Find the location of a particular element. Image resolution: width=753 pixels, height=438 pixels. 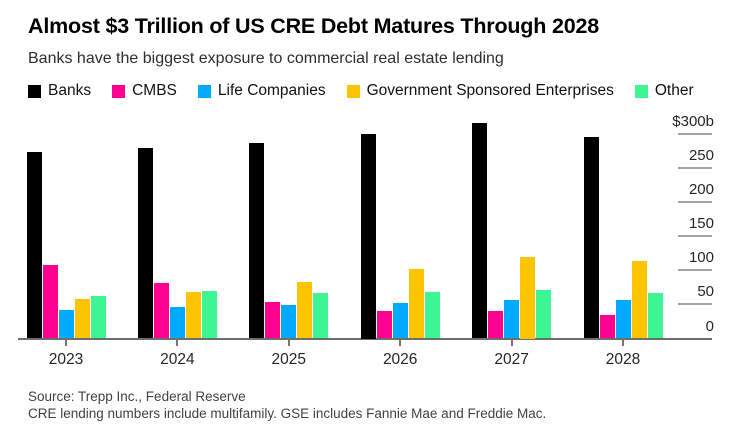

legend-swatch-cmbs is located at coordinates (119, 91).